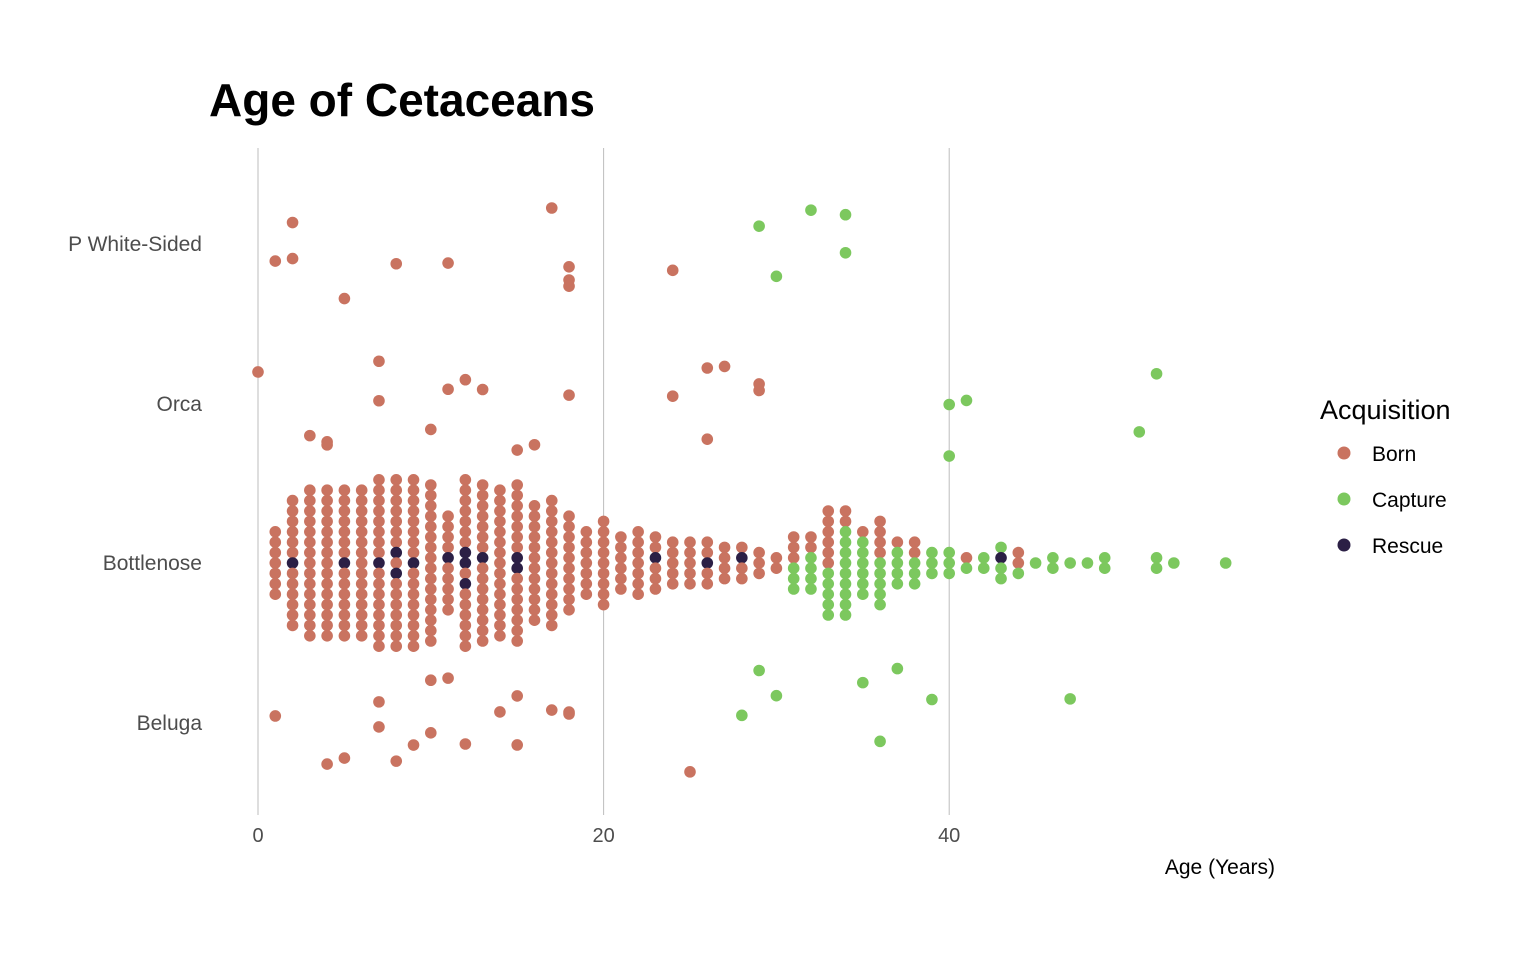 The height and width of the screenshot is (960, 1536). I want to click on legend-label-rescue: Rescue, so click(1407, 546).